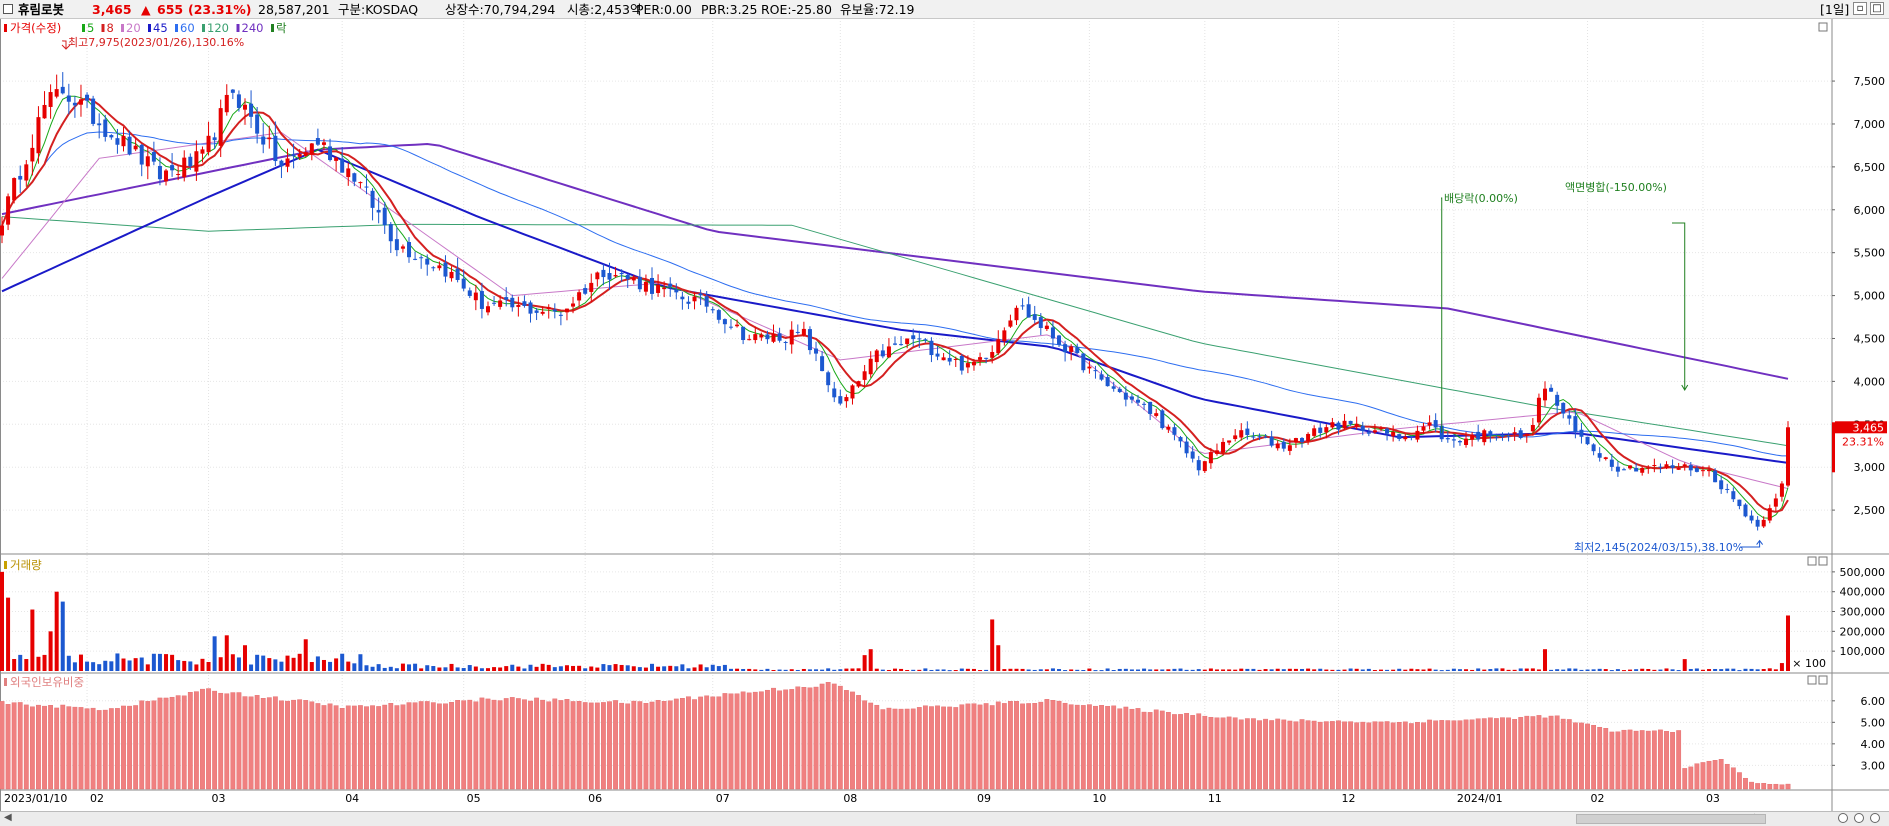 This screenshot has height=826, width=1889. I want to click on panel-buttons, so click(1817, 353).